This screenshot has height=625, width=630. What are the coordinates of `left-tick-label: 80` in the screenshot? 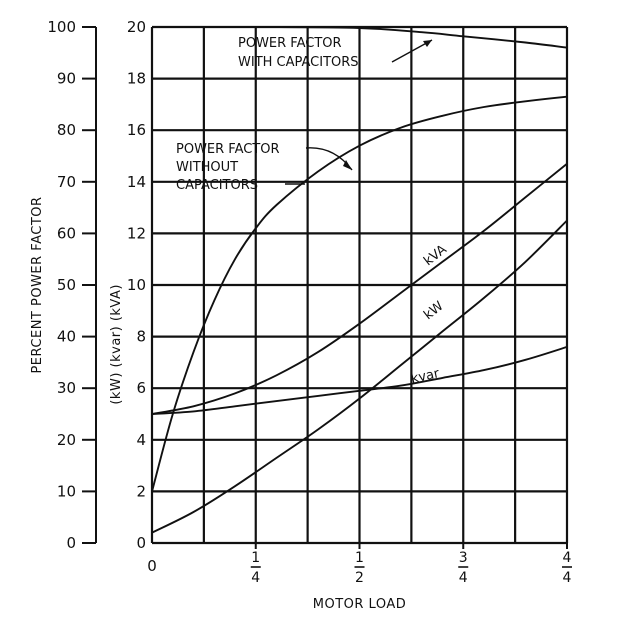 It's located at (66, 130).